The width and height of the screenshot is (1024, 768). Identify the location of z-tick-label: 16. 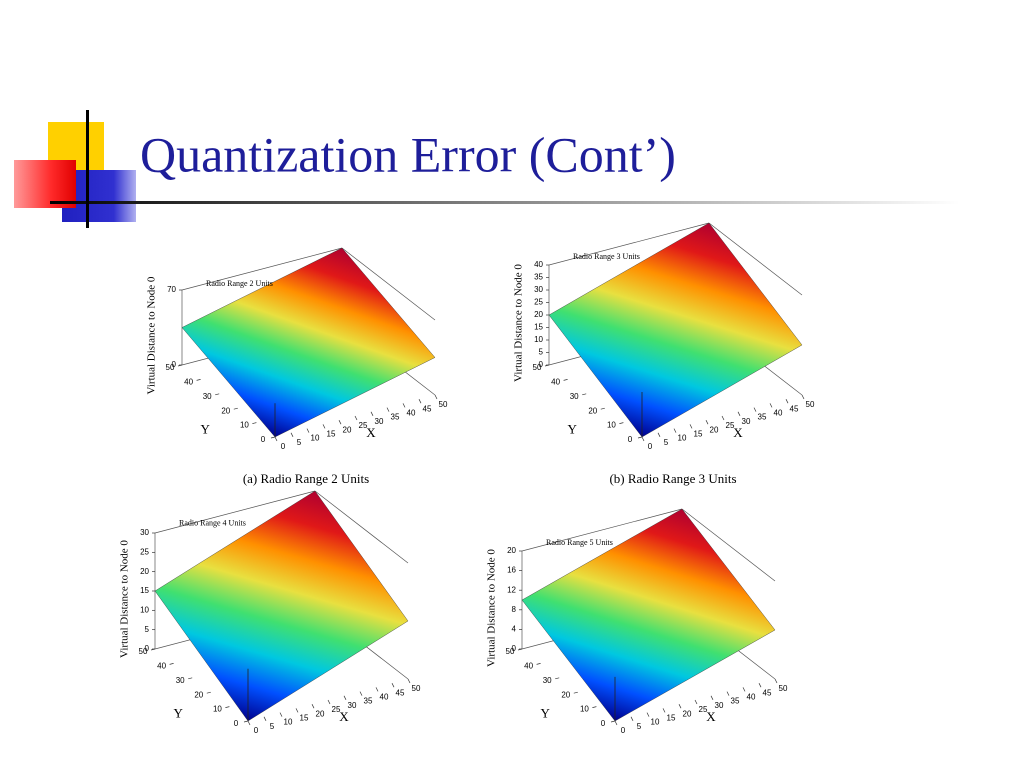
(511, 570).